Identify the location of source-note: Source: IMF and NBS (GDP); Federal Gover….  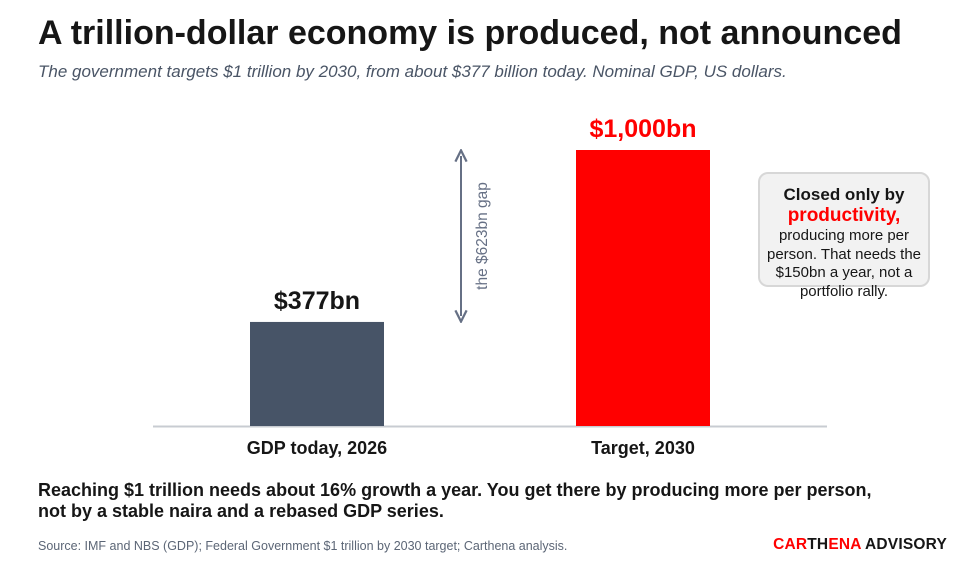
(303, 546).